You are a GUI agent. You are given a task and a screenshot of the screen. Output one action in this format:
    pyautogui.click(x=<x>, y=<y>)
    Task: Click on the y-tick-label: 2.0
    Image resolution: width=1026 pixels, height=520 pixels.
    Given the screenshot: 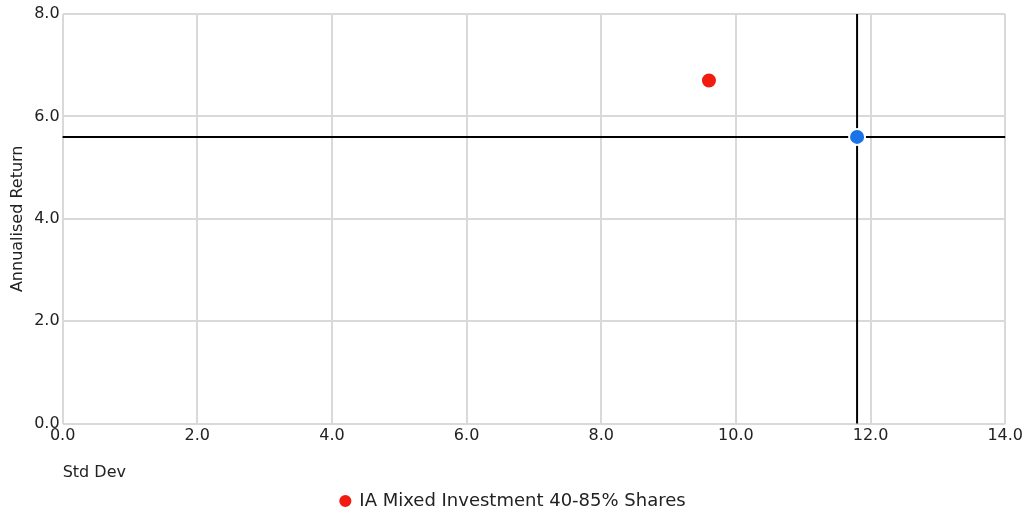 What is the action you would take?
    pyautogui.click(x=47, y=320)
    